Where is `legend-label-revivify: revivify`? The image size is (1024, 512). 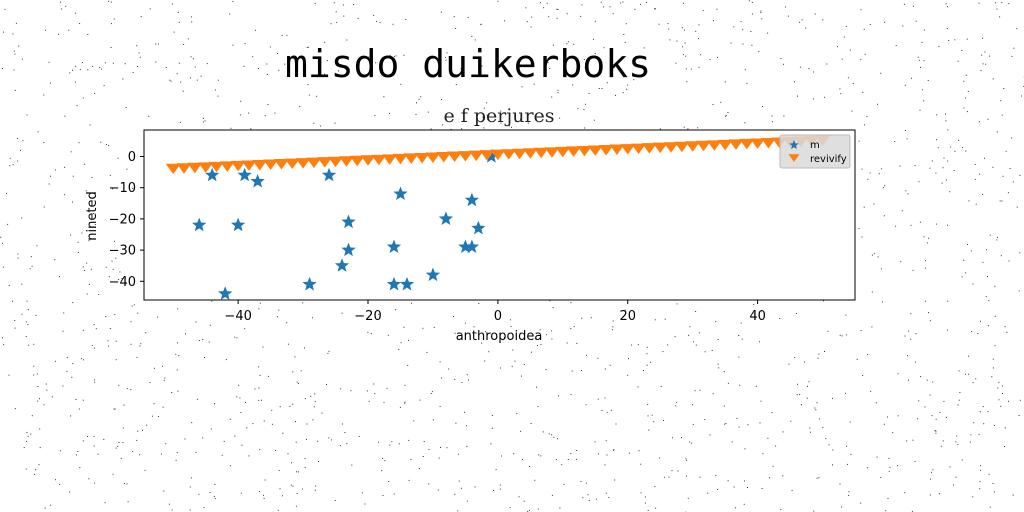 legend-label-revivify: revivify is located at coordinates (828, 159).